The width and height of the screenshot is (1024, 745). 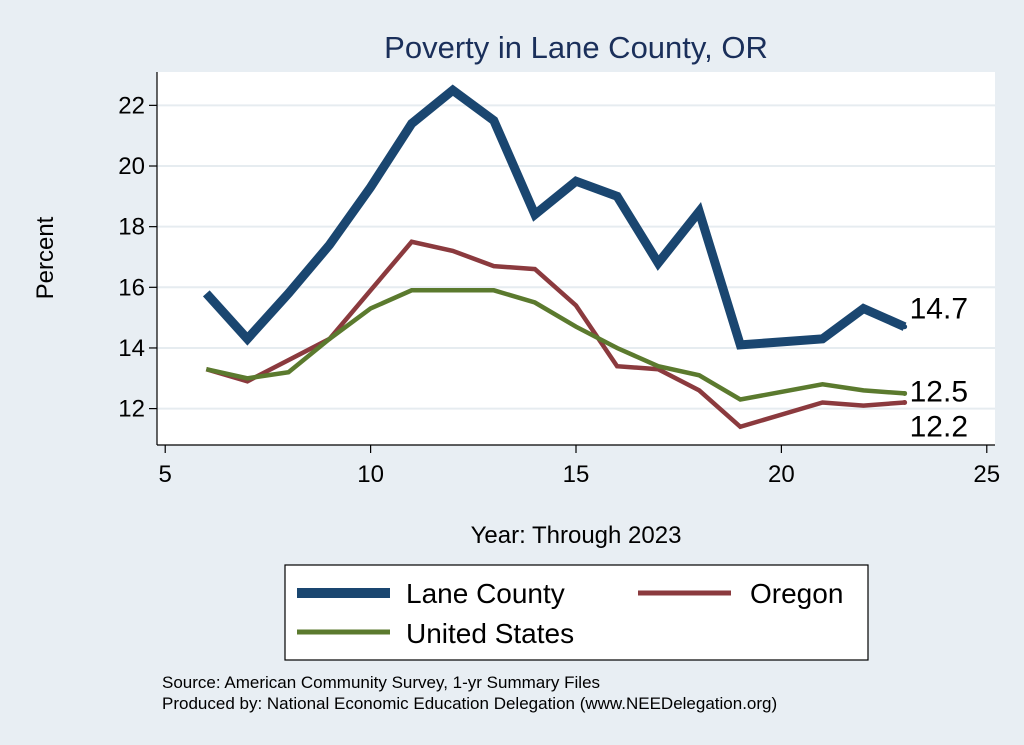 I want to click on y-tick-label-18: 18, so click(x=131, y=227).